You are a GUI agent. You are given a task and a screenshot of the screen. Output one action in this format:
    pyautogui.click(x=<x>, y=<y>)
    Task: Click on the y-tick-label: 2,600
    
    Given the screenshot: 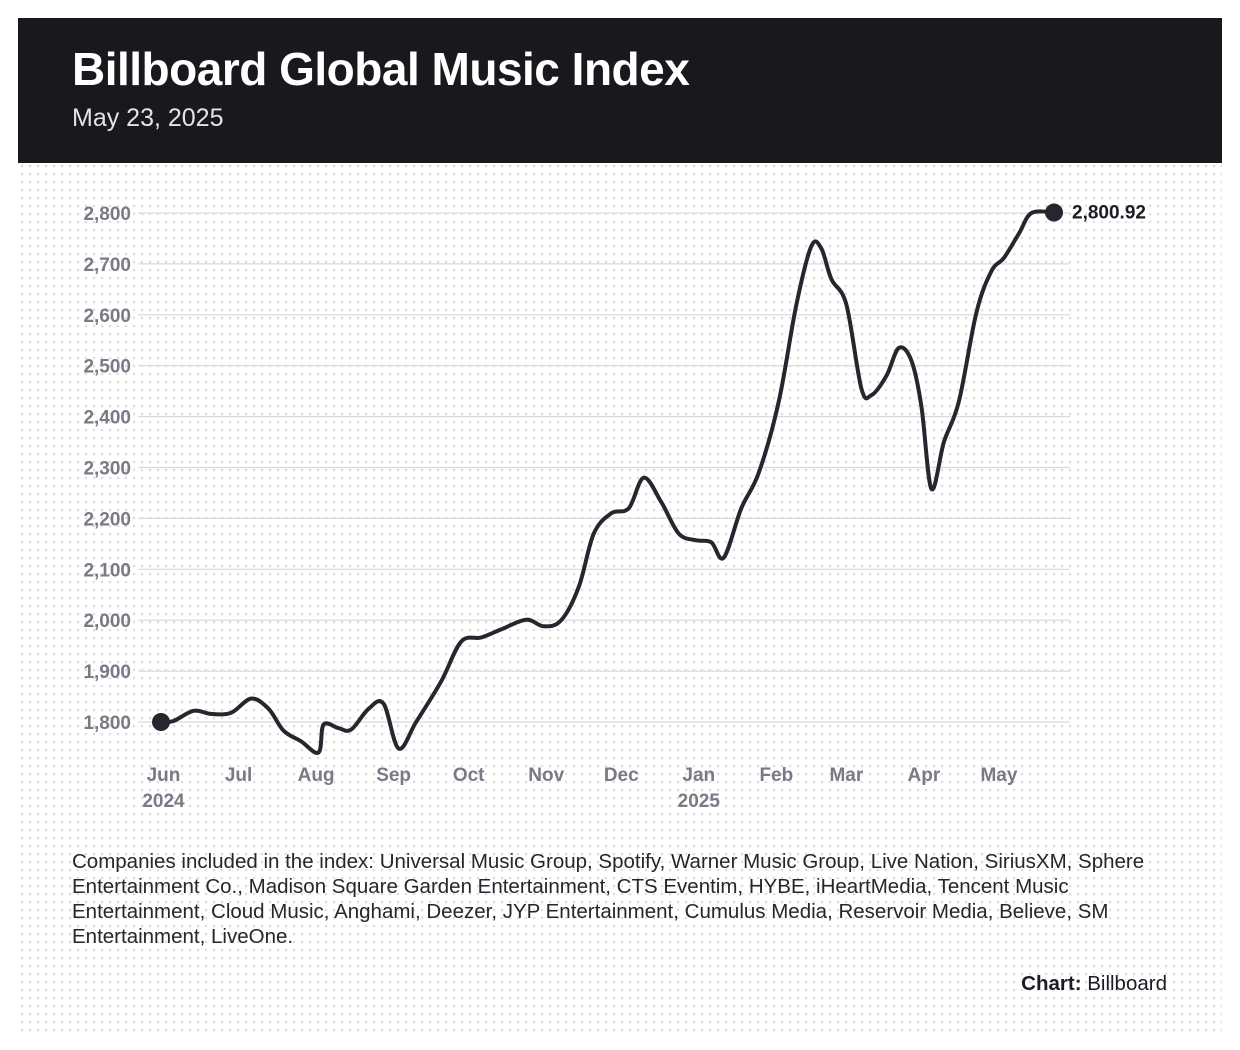 What is the action you would take?
    pyautogui.click(x=107, y=316)
    